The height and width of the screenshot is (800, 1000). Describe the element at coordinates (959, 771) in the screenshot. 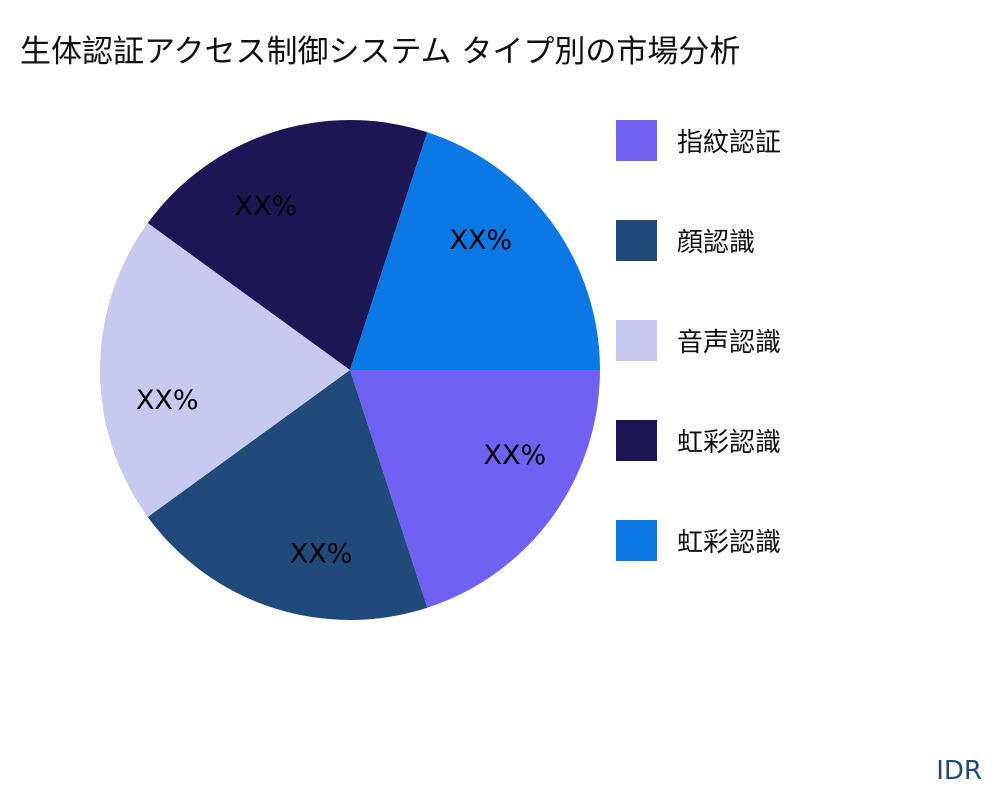

I see `brand-logo: IDR` at that location.